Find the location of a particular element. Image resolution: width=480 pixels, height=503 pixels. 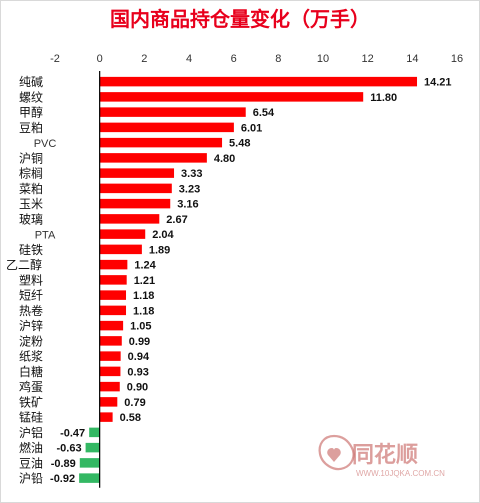

x-tick-label: 8 is located at coordinates (278, 59).